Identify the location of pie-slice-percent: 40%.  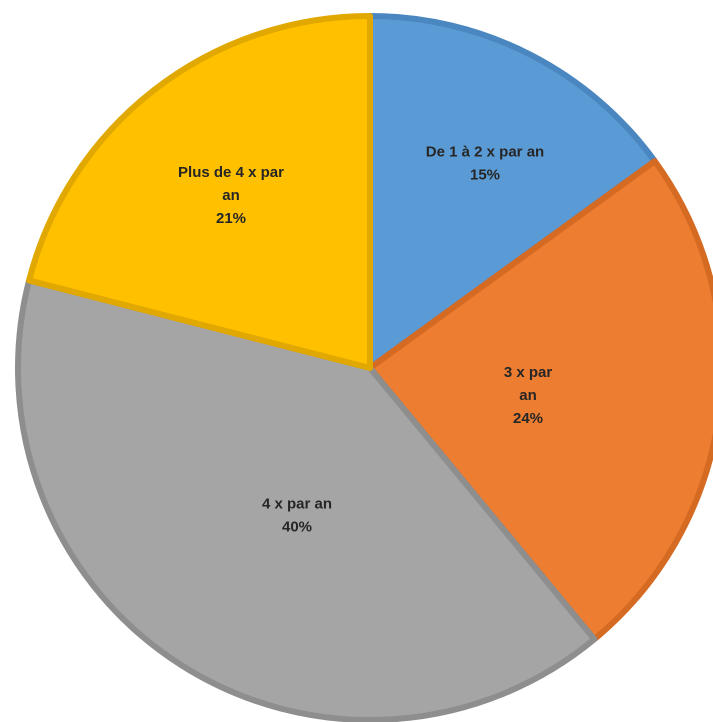
(297, 527).